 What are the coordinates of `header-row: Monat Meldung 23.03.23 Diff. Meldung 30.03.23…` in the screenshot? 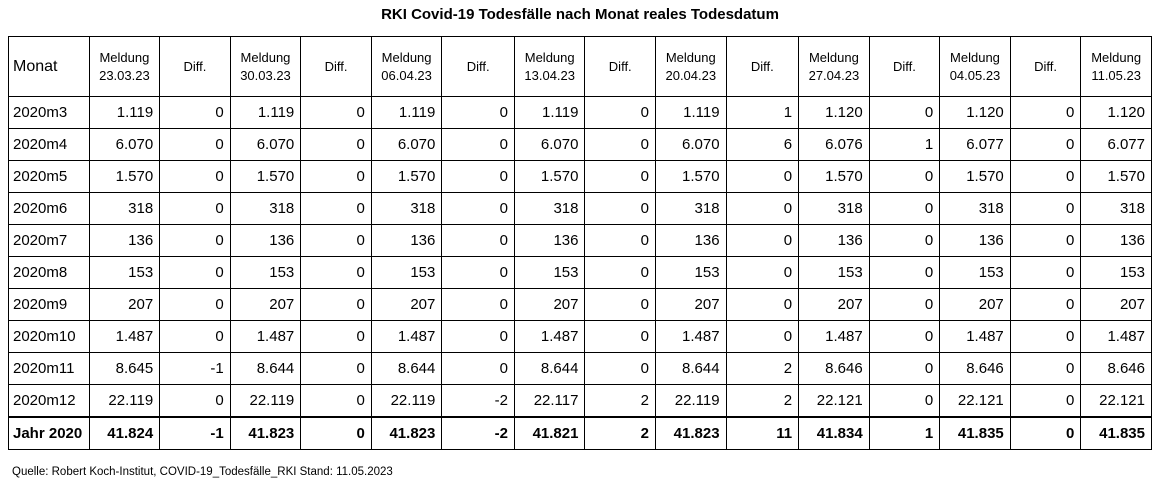 It's located at (580, 66).